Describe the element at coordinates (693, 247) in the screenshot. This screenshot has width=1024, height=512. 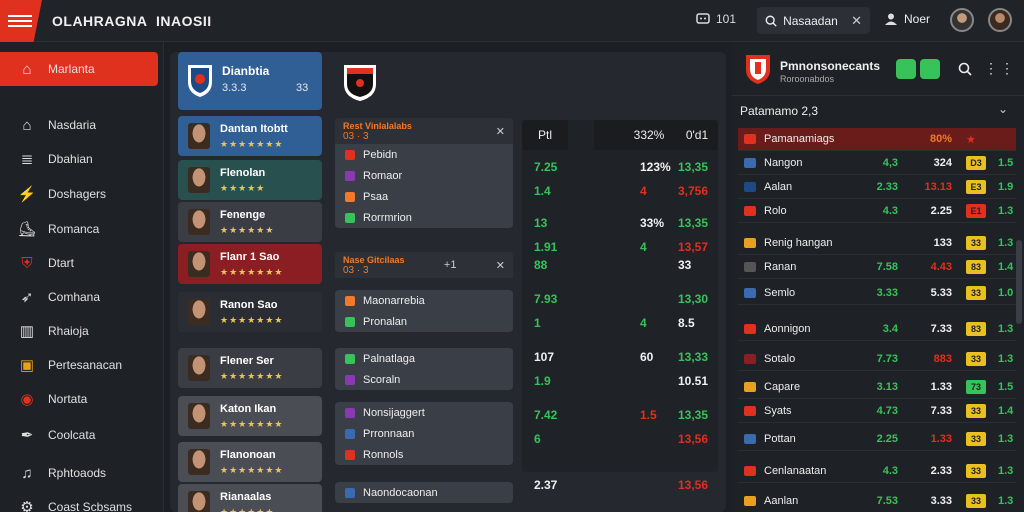
I see `odds-value: 13,57` at that location.